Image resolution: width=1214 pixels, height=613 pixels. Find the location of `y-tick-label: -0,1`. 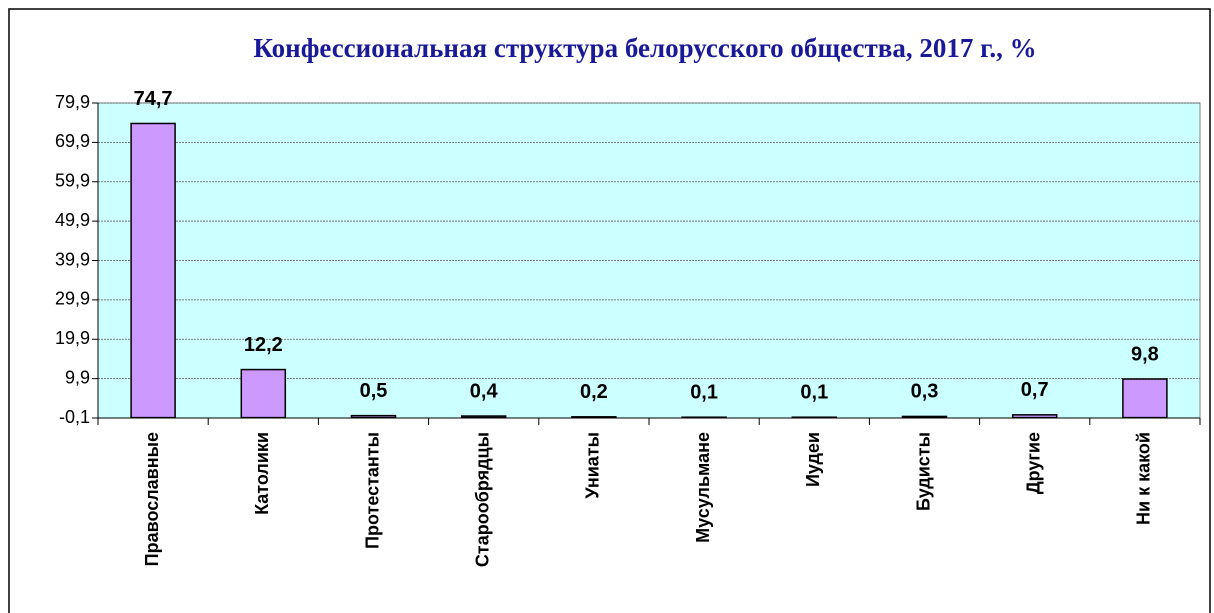

y-tick-label: -0,1 is located at coordinates (74, 417).